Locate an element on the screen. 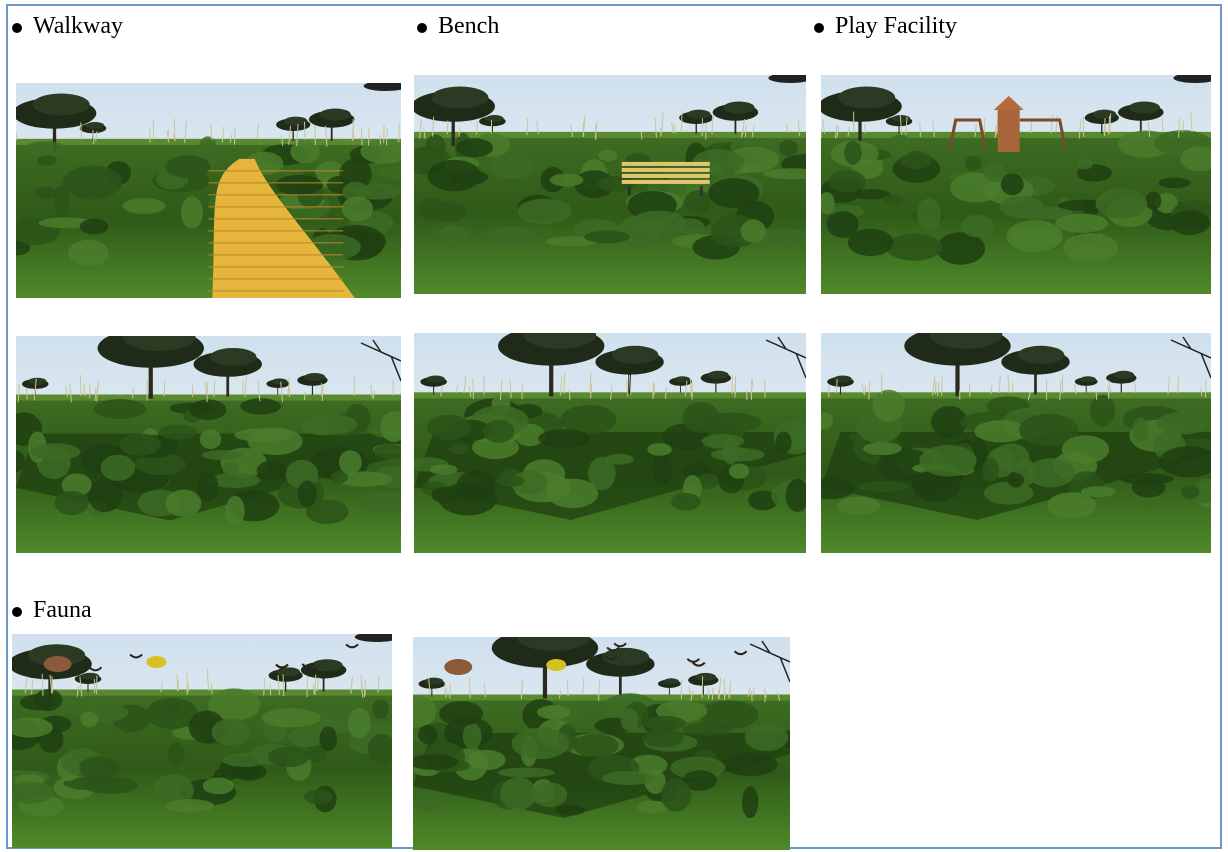 The height and width of the screenshot is (852, 1228). section-label: Bench is located at coordinates (469, 26).